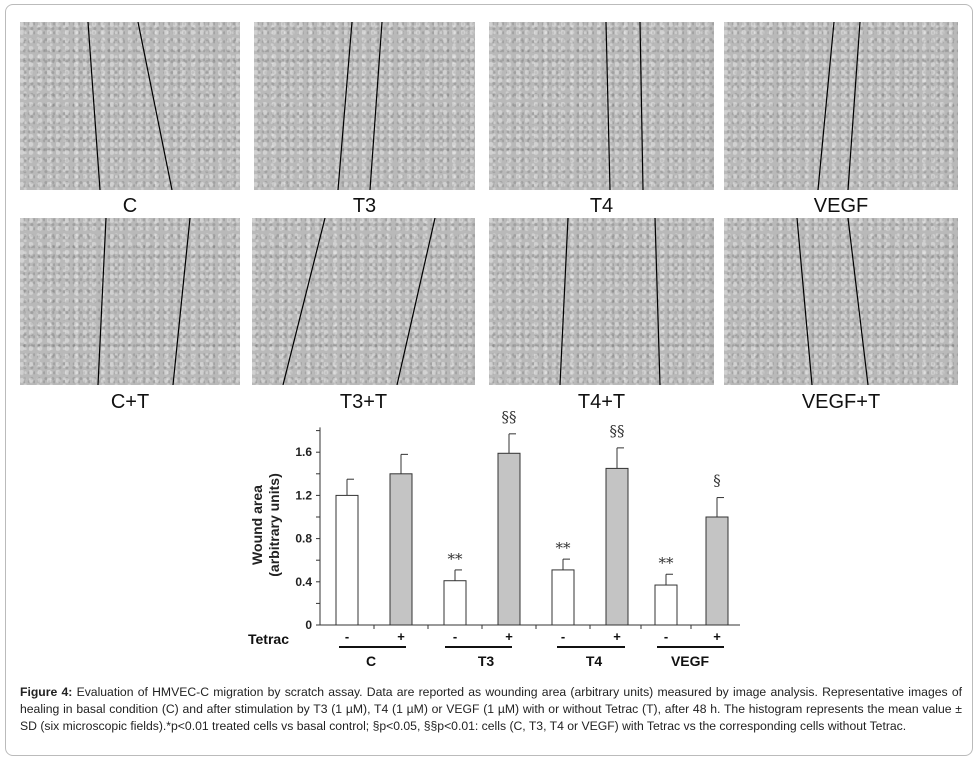 This screenshot has width=979, height=759. I want to click on y-tick-label: 1.6, so click(303, 452).